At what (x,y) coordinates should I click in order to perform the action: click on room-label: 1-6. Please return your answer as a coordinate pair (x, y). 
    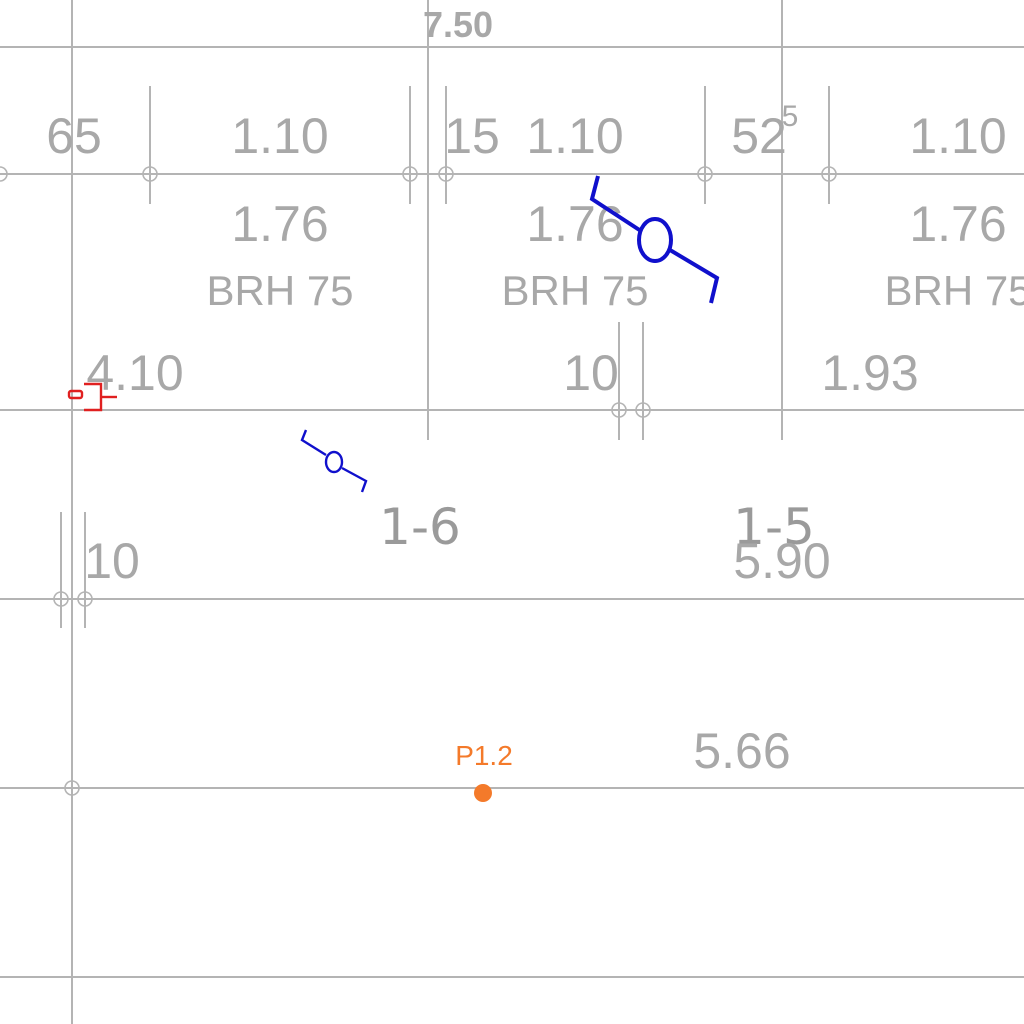
    Looking at the image, I should click on (420, 527).